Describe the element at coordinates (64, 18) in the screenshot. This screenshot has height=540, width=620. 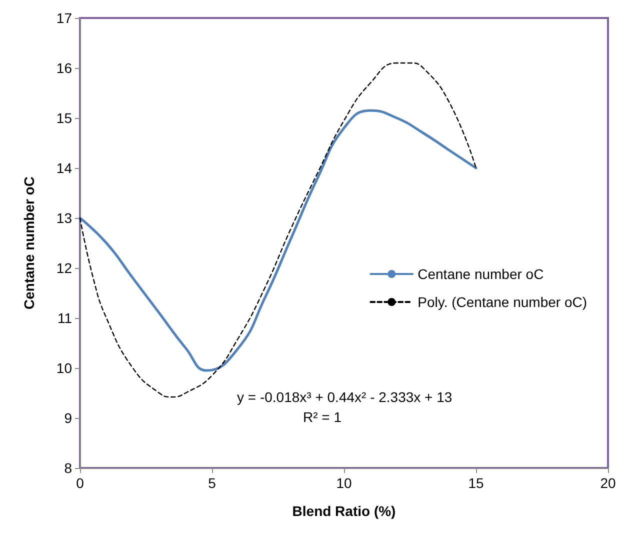
I see `y-tick-label: 17` at that location.